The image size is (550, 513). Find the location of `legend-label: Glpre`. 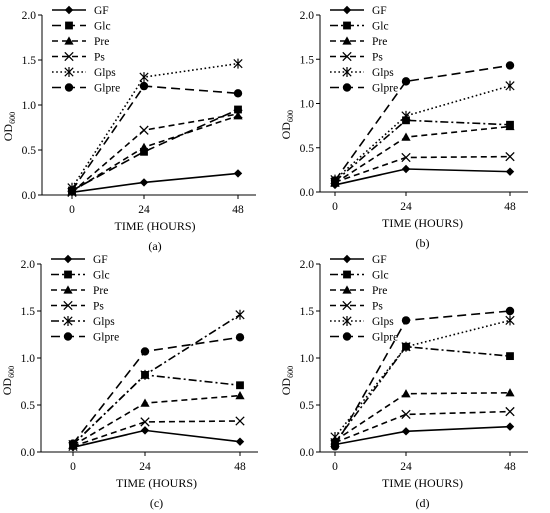

legend-label: Glpre is located at coordinates (107, 89).